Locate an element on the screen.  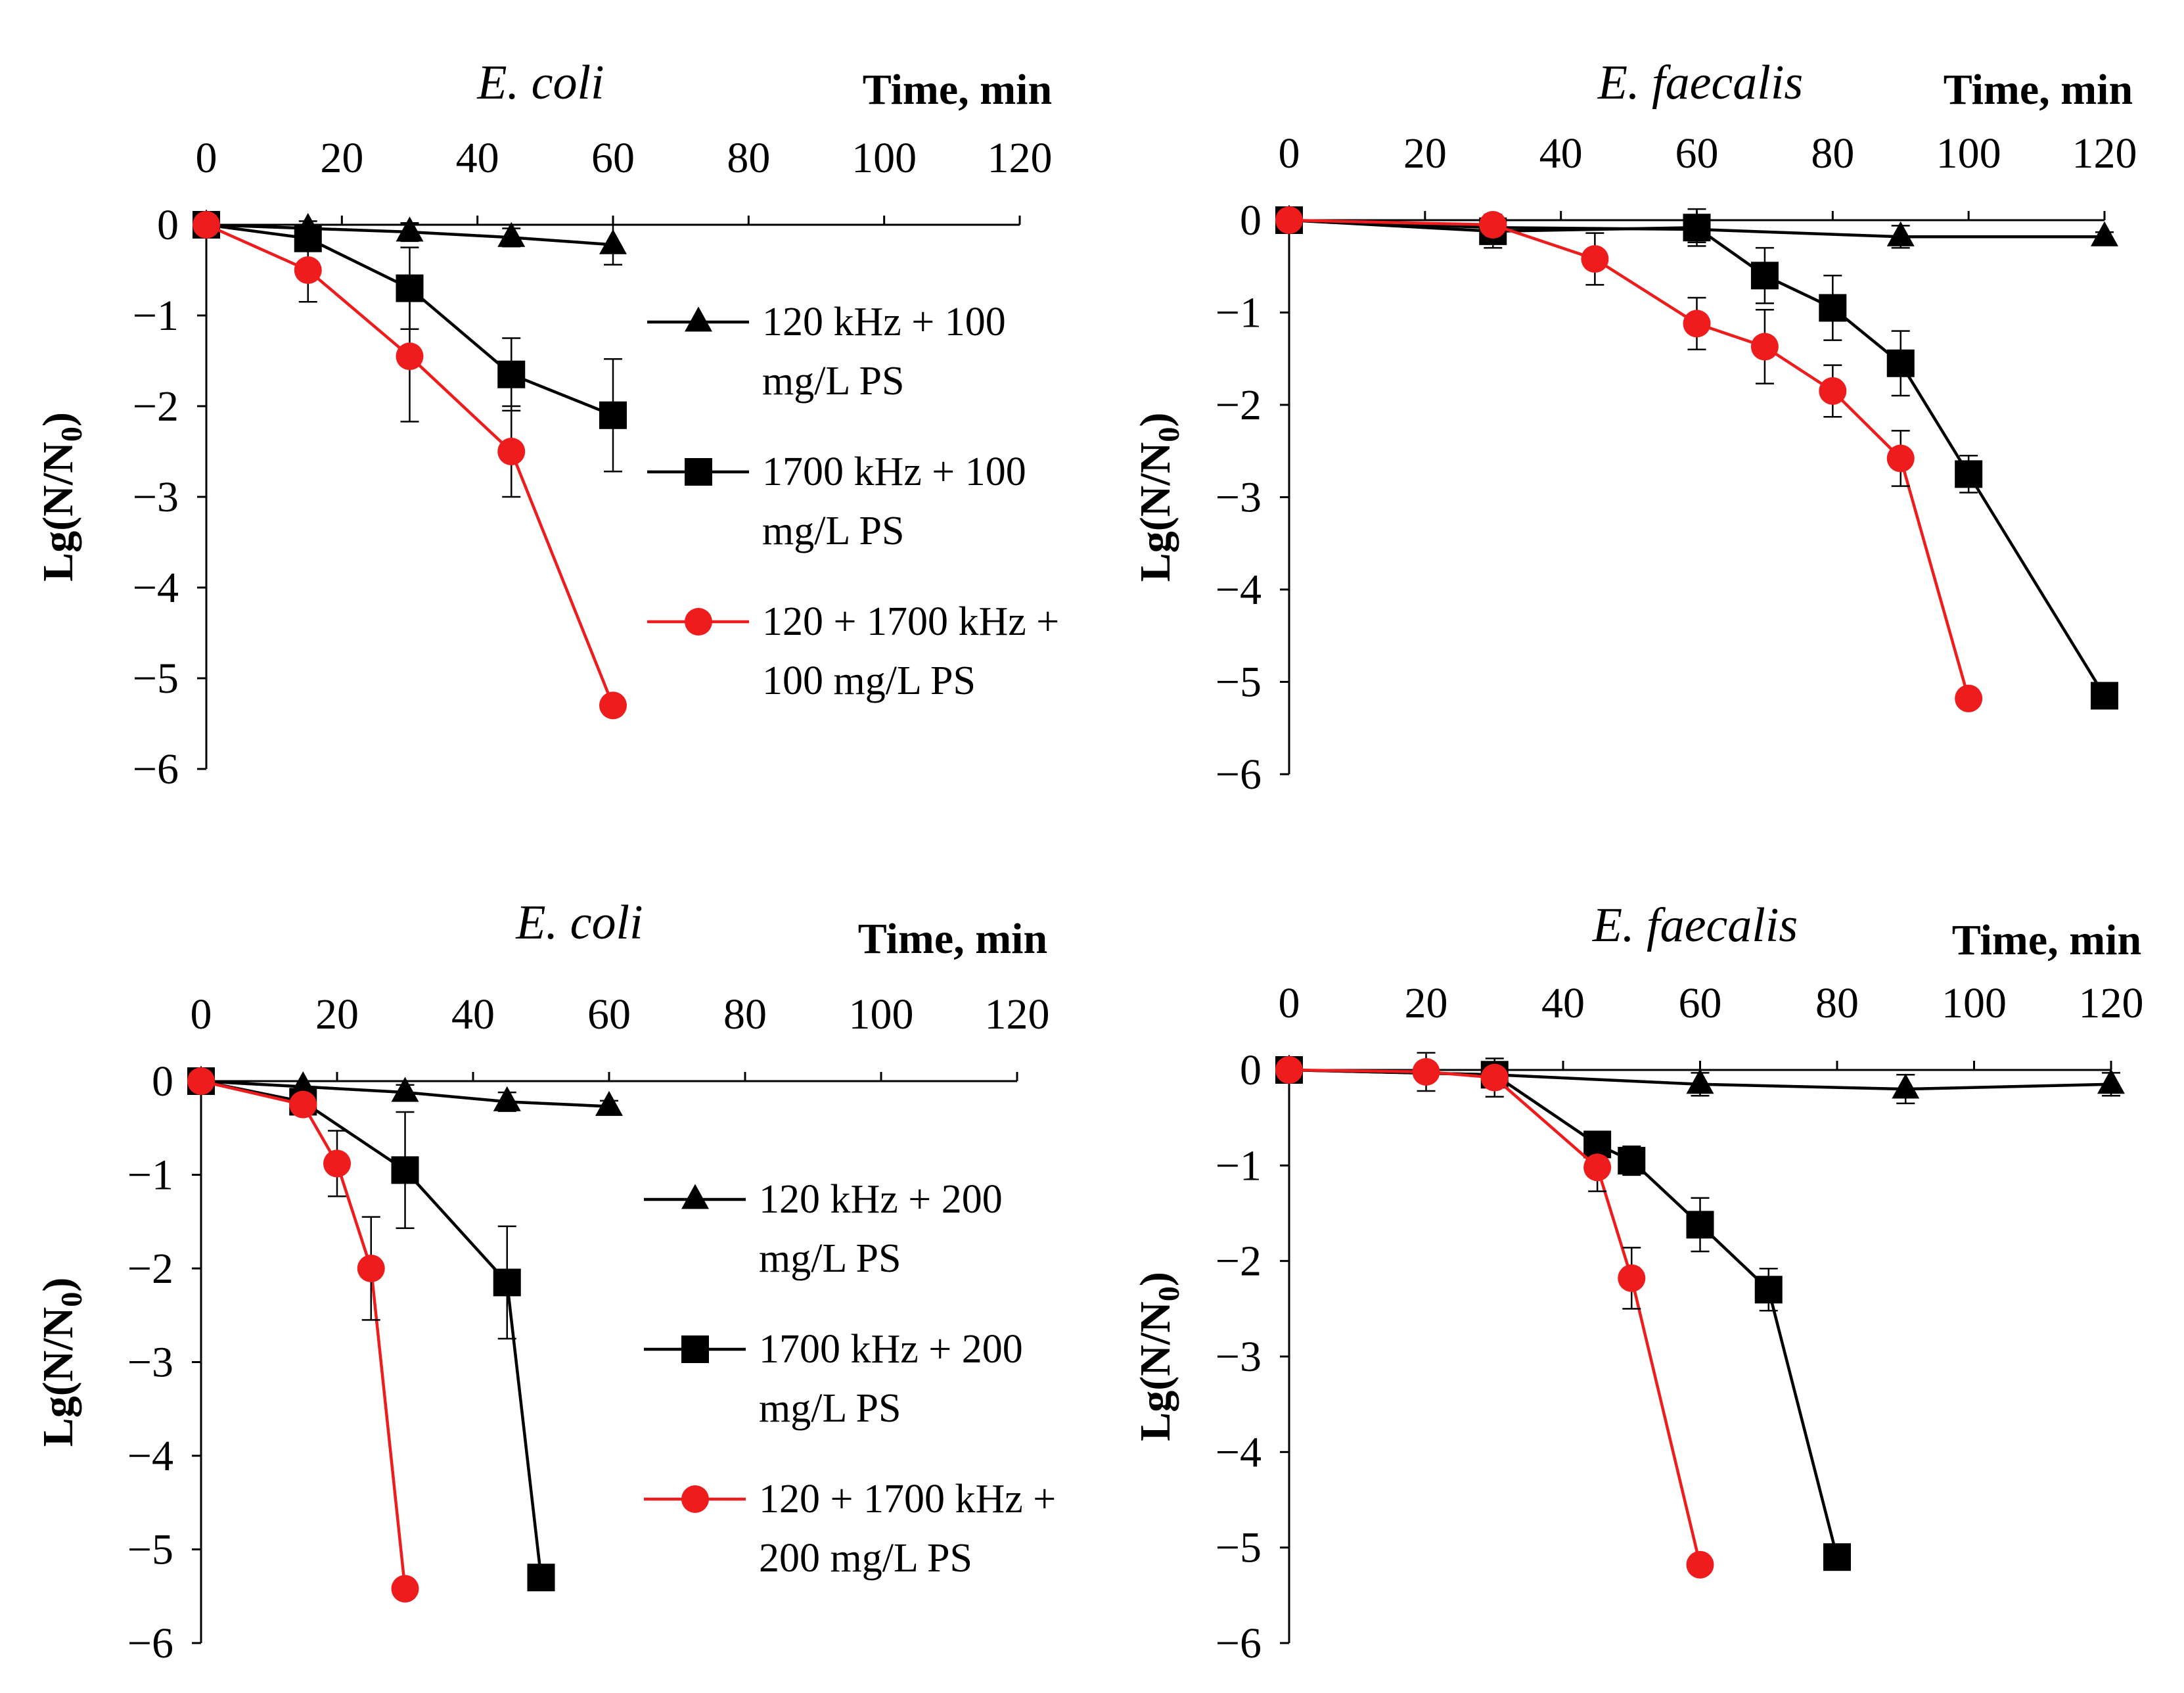
y-tick-label: −4 is located at coordinates (150, 1456).